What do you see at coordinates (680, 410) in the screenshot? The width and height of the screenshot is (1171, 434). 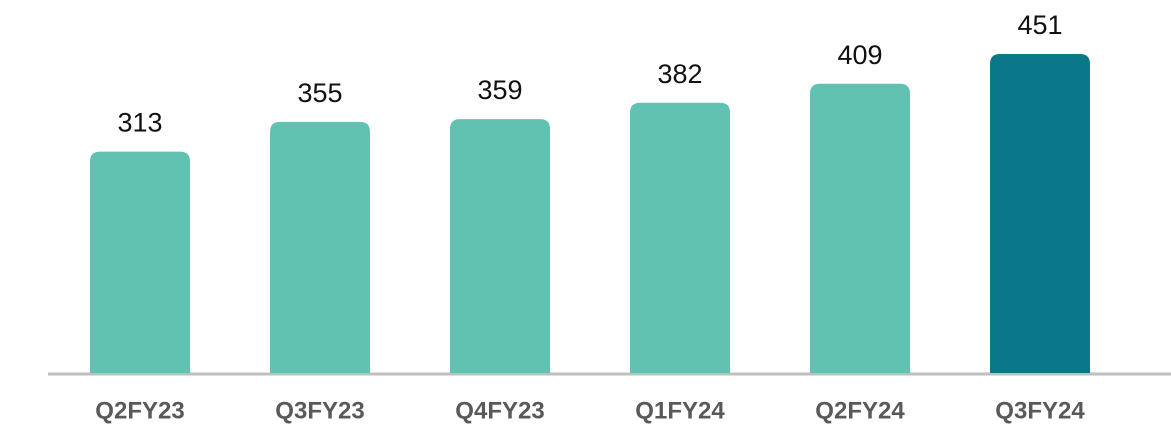 I see `x-tick-label: Q1FY24` at bounding box center [680, 410].